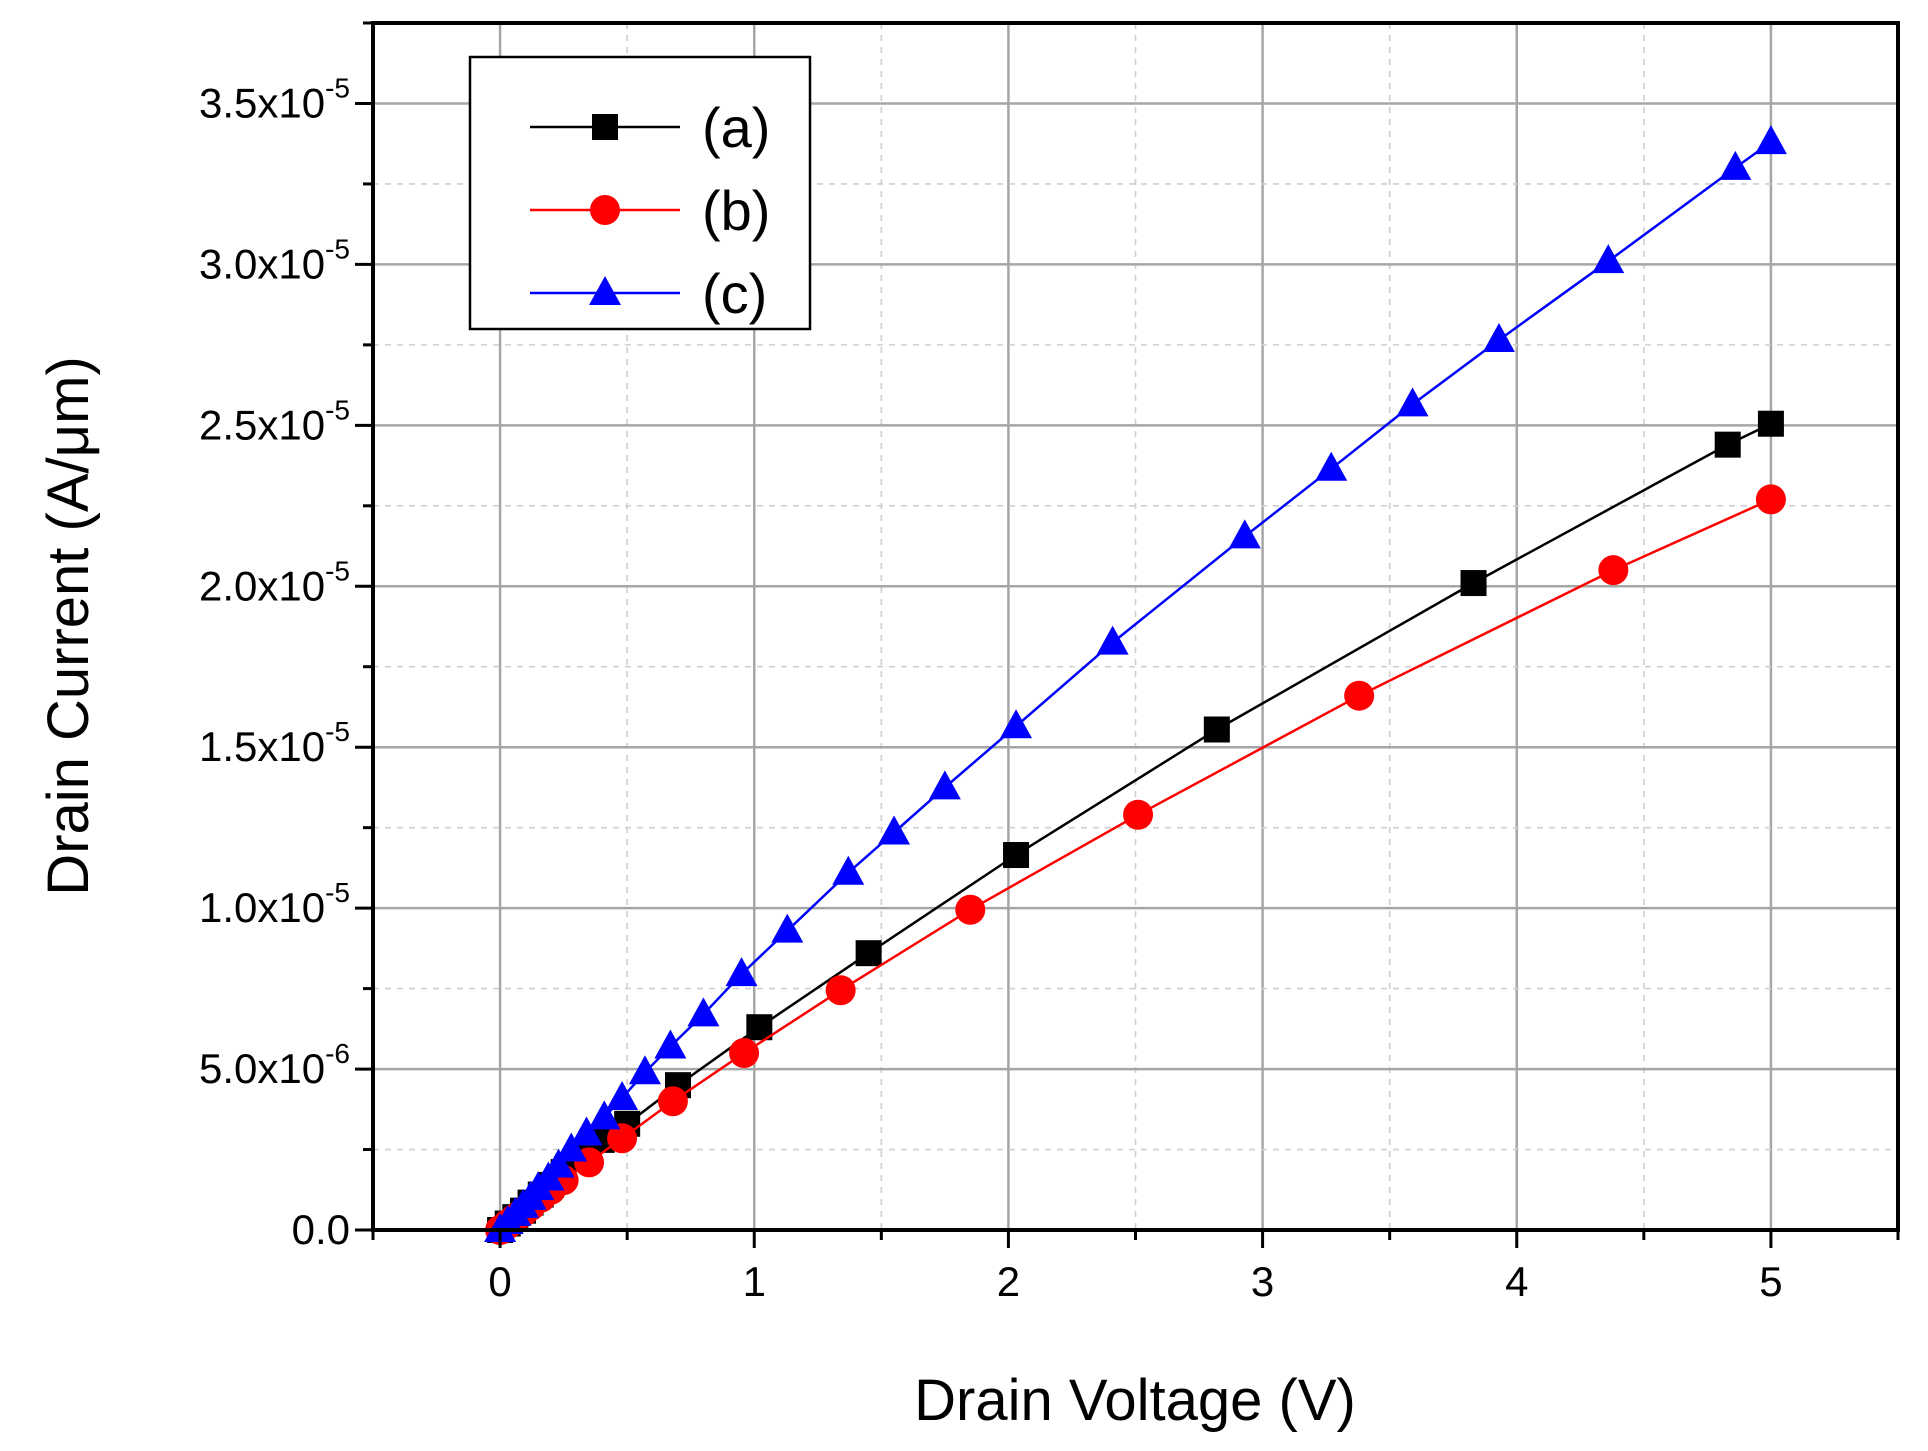  Describe the element at coordinates (321, 1229) in the screenshot. I see `y-tick-label: 0.0` at that location.